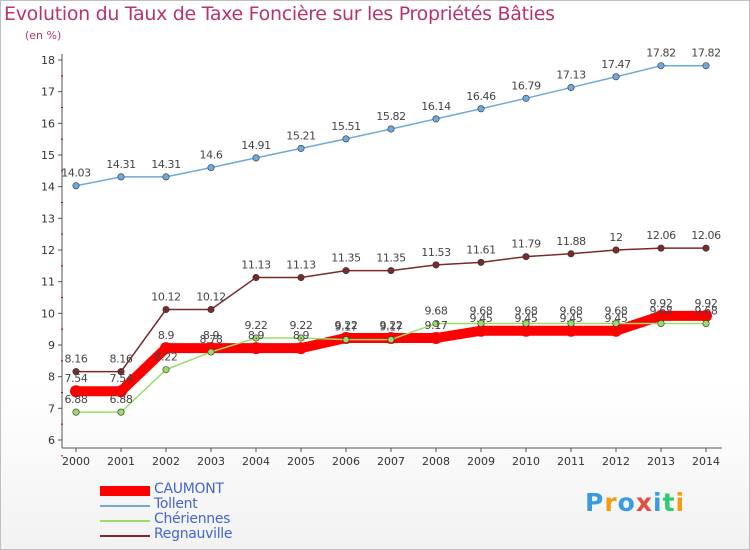 This screenshot has width=750, height=550. What do you see at coordinates (481, 96) in the screenshot?
I see `data-label: 16.46` at bounding box center [481, 96].